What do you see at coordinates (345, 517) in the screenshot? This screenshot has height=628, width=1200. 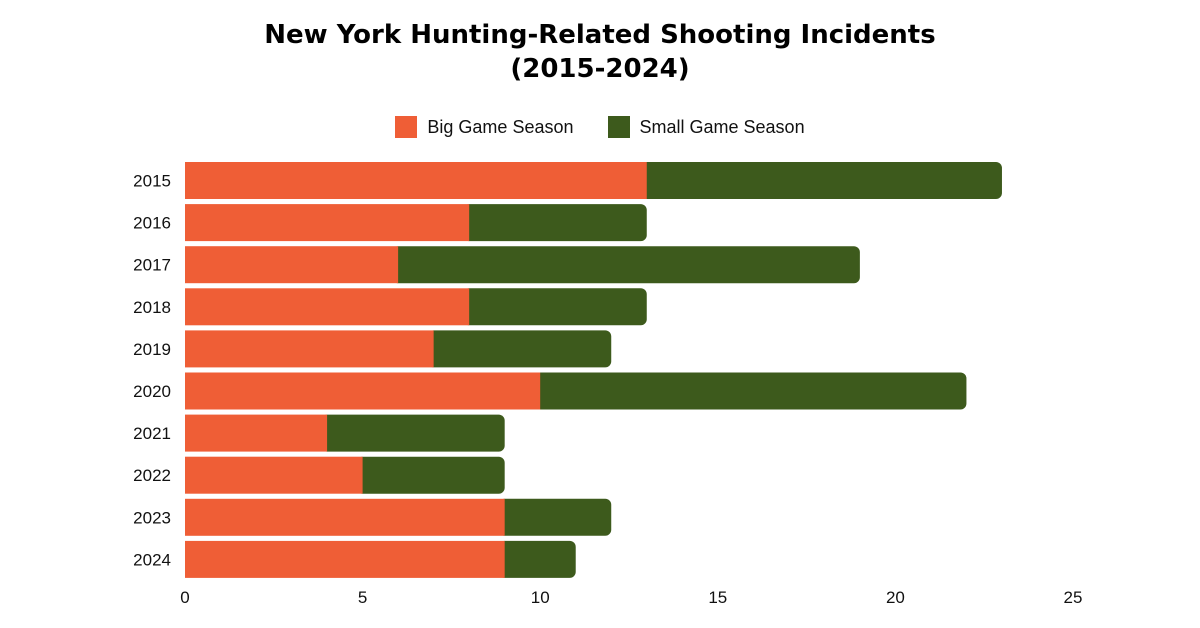 I see `bar-big-game-2023` at bounding box center [345, 517].